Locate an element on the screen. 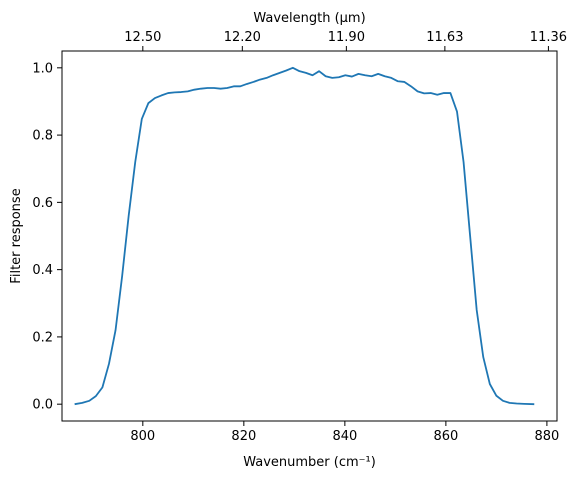  y-tick-label: 0.6 is located at coordinates (42, 203).